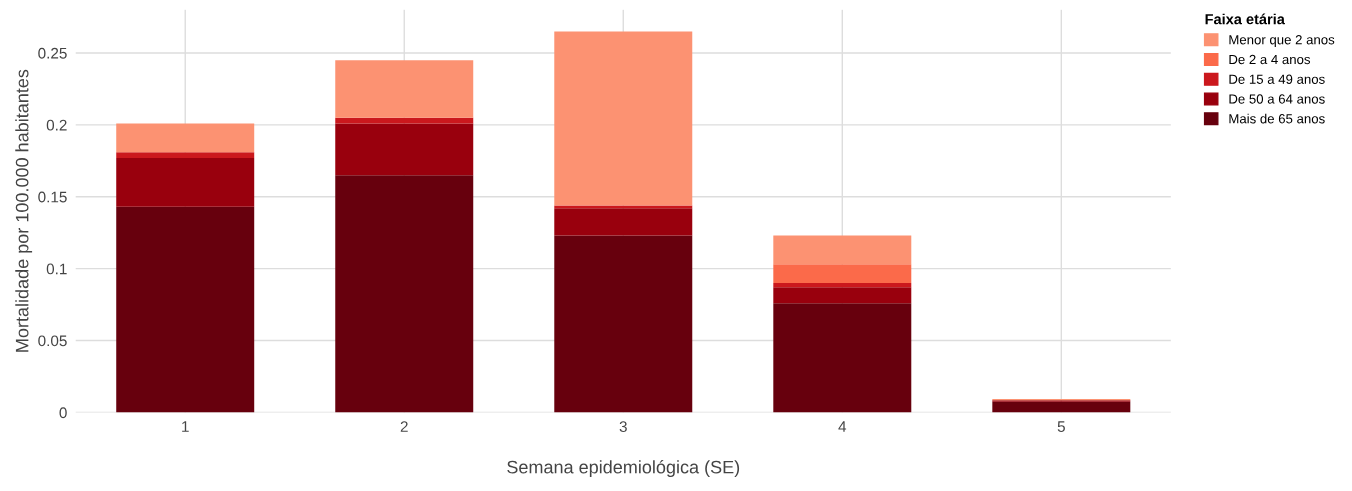 This screenshot has width=1352, height=491. What do you see at coordinates (56, 125) in the screenshot?
I see `y-tick-label: 0.2` at bounding box center [56, 125].